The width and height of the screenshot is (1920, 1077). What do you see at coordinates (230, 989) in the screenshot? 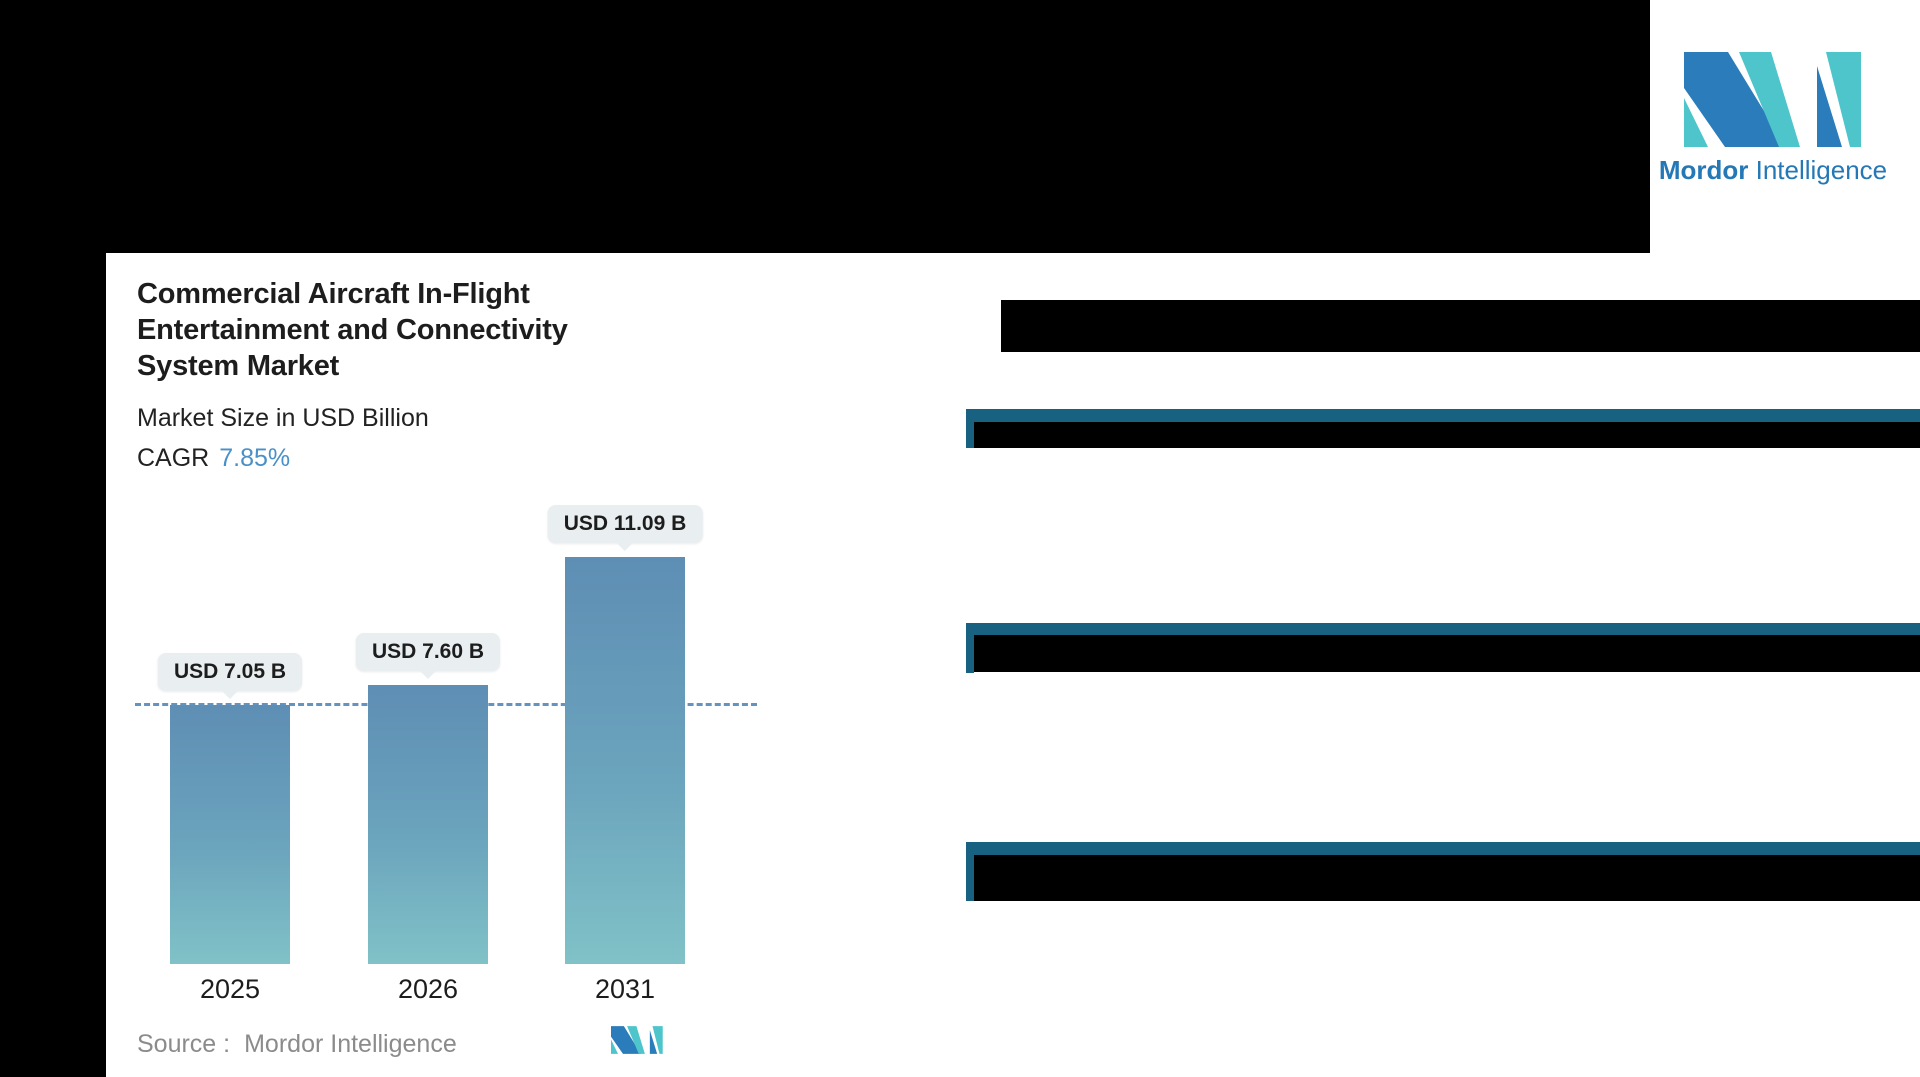
I see `x-axis-label-2025: 2025` at bounding box center [230, 989].